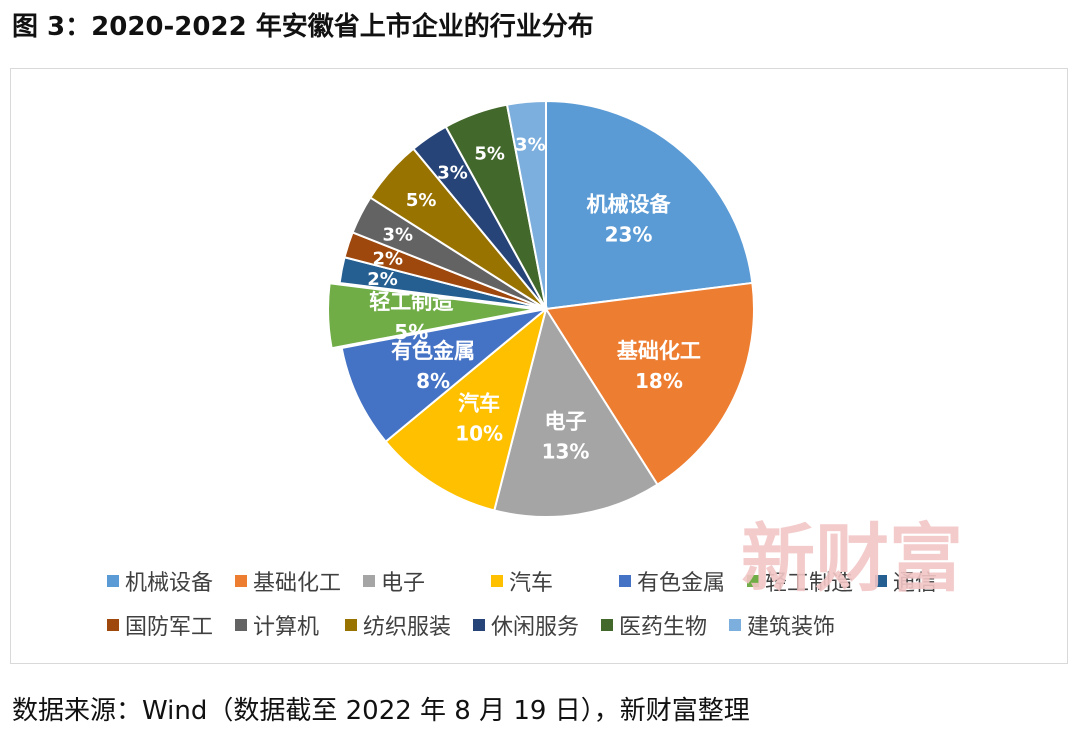 The width and height of the screenshot is (1080, 742). I want to click on slice-category-label: 机械设备, so click(629, 204).